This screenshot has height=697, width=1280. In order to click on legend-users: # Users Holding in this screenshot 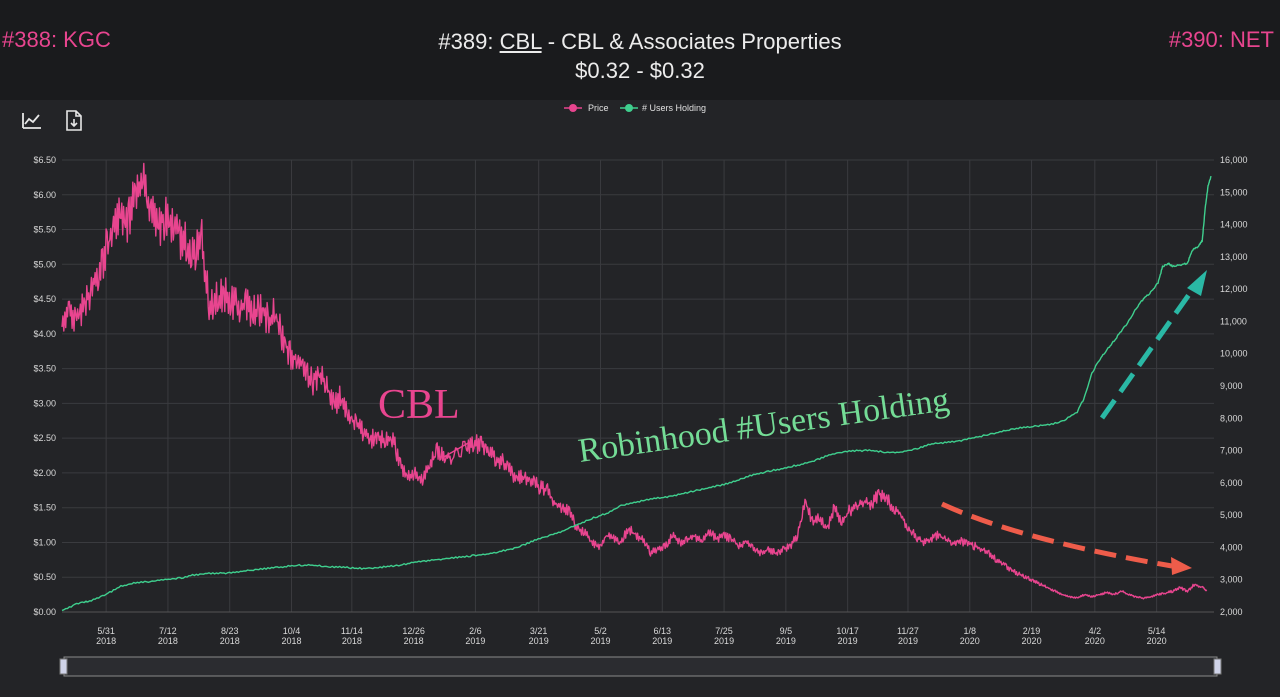, I will do `click(663, 108)`.